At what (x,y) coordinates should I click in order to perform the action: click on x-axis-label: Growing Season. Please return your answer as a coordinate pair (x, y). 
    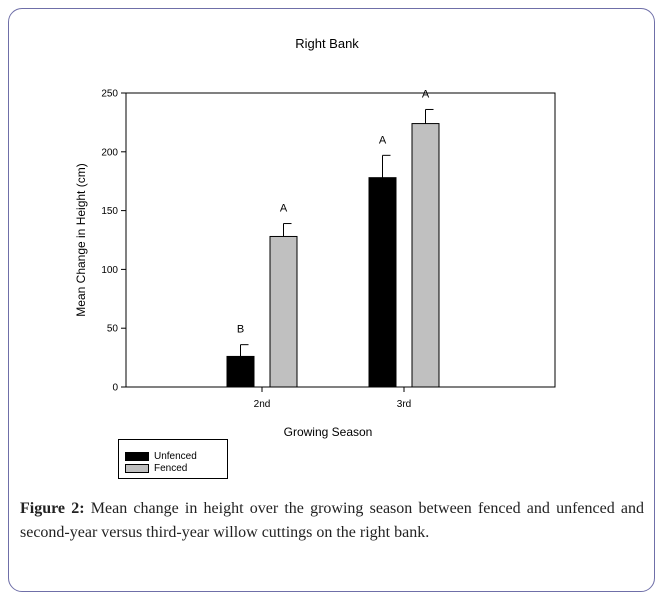
    Looking at the image, I should click on (328, 432).